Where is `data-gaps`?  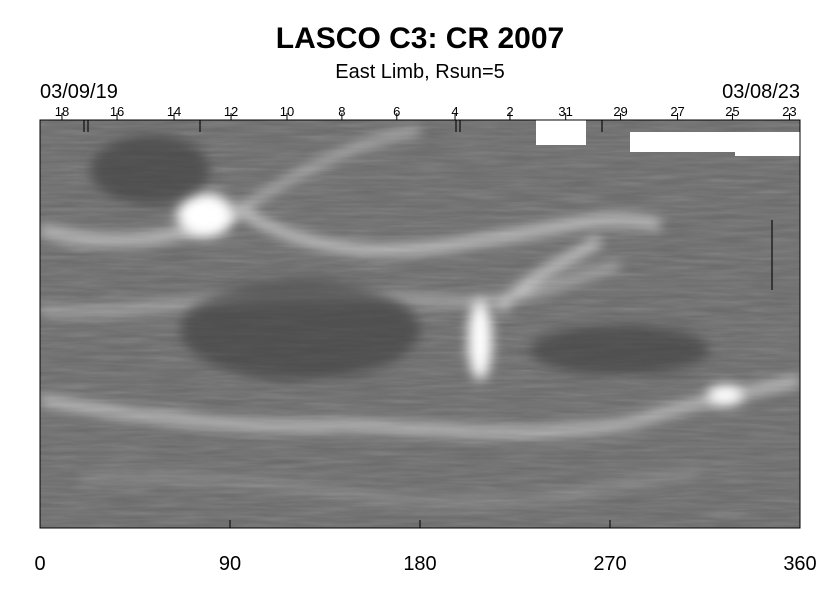 data-gaps is located at coordinates (668, 138).